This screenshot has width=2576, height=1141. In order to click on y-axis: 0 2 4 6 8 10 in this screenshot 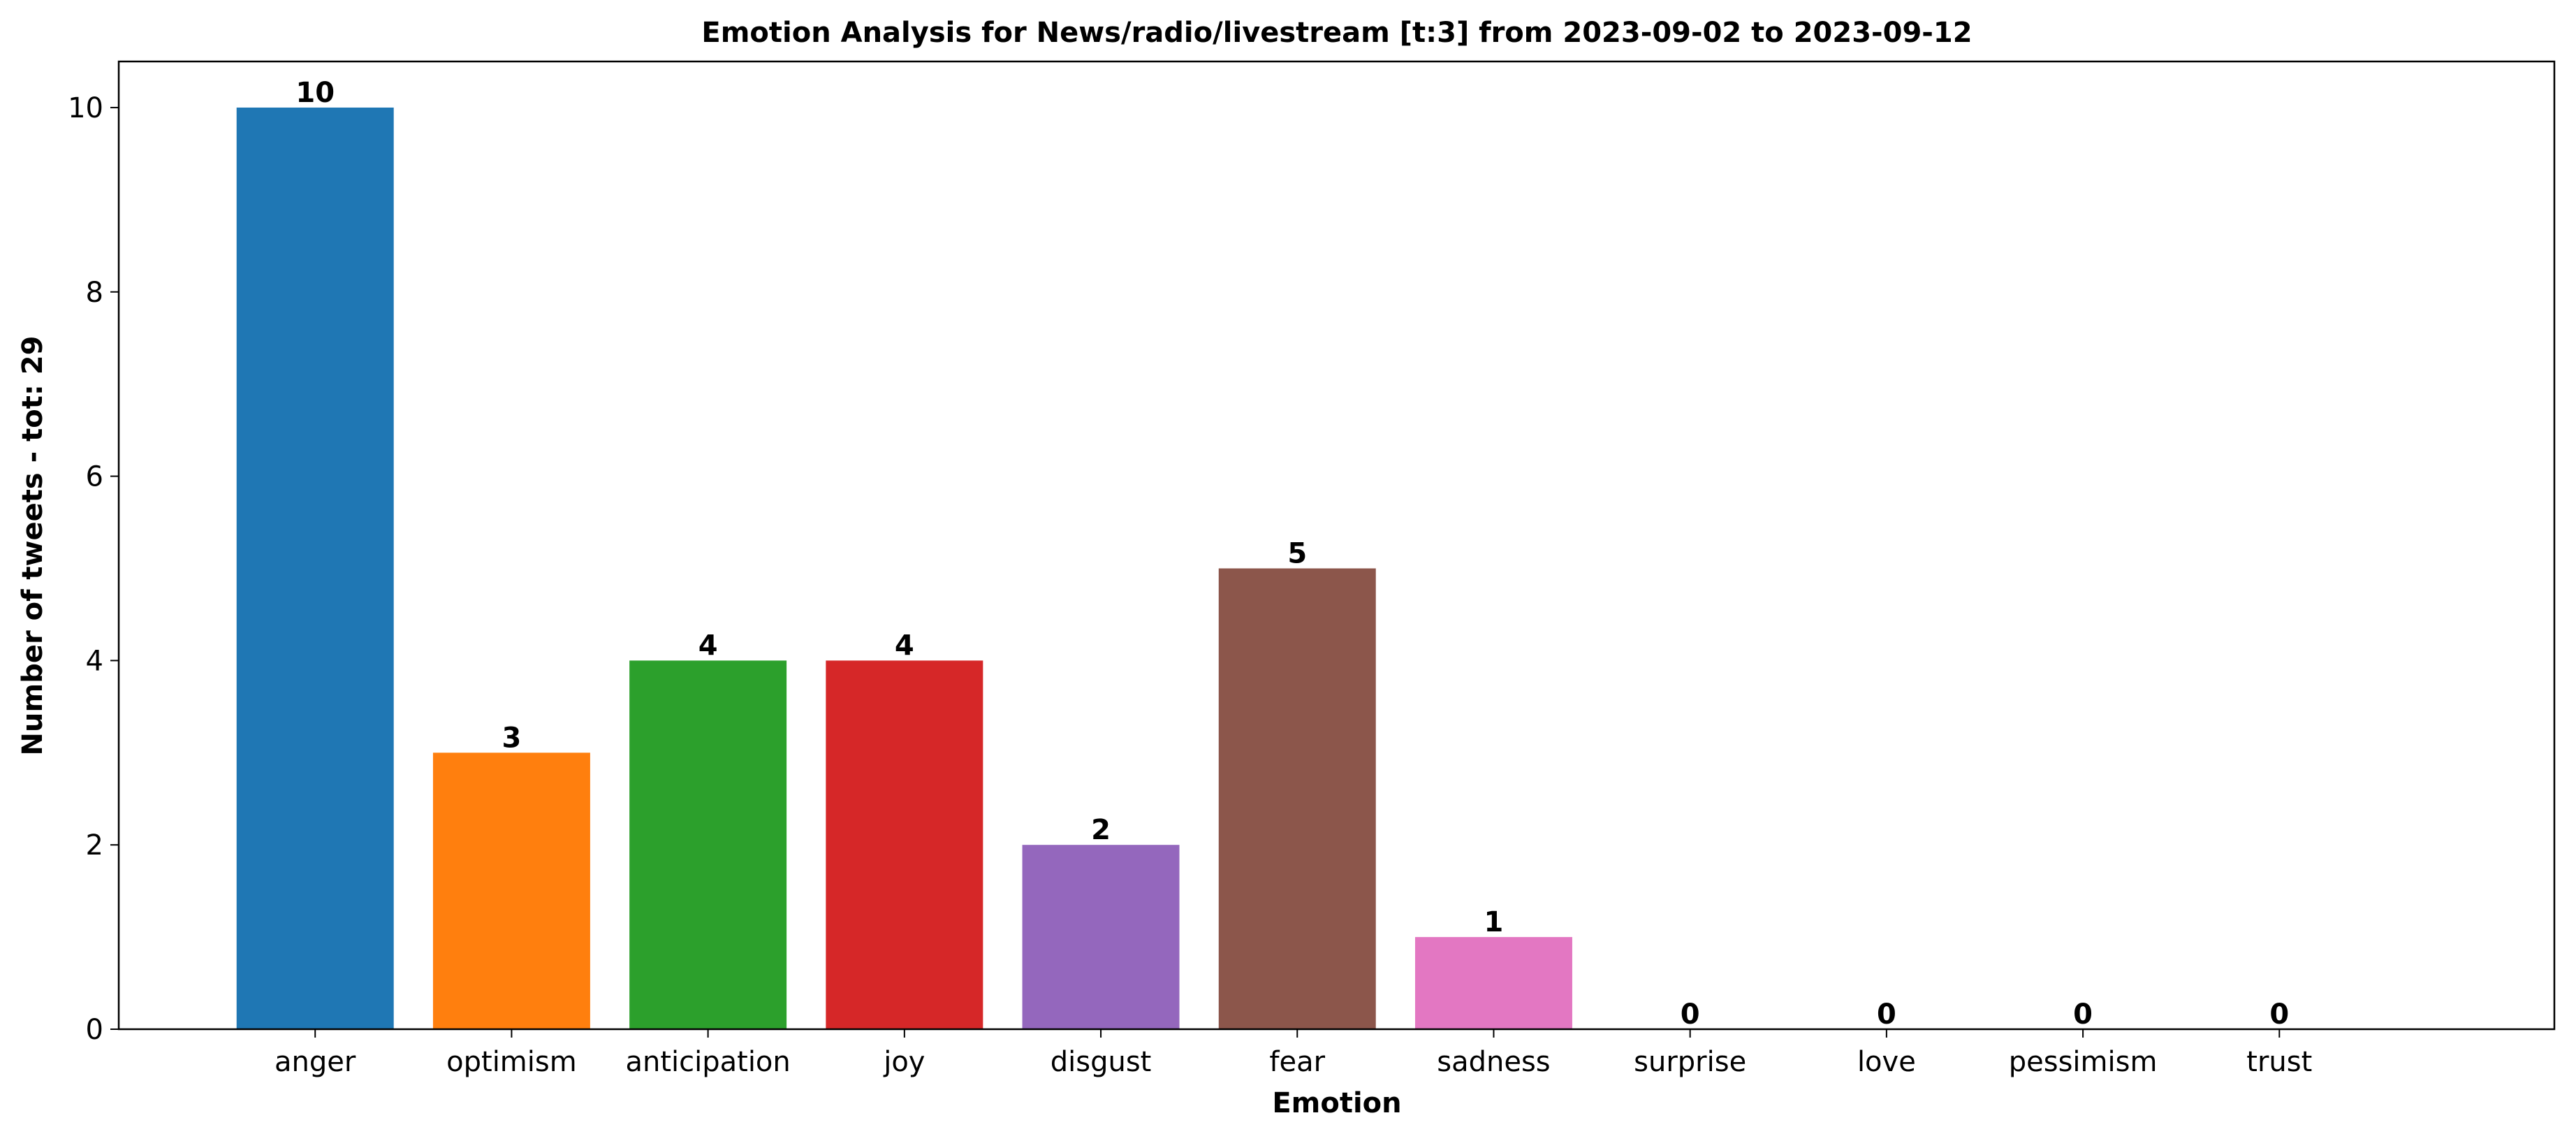, I will do `click(93, 569)`.